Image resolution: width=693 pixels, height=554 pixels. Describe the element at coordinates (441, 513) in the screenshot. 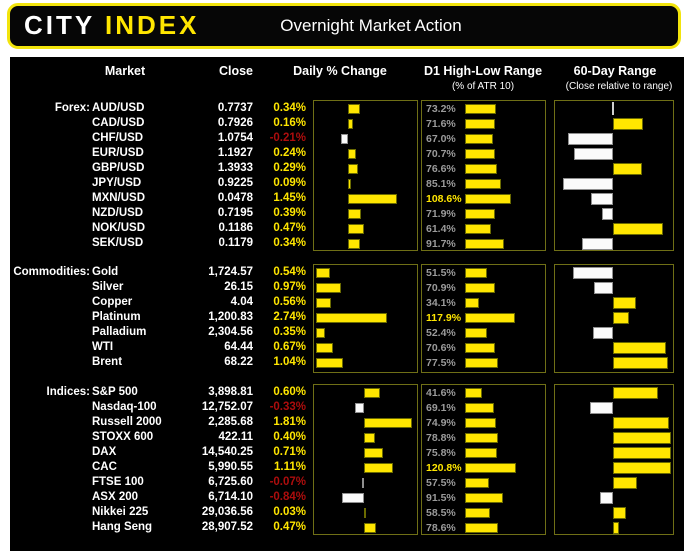

I see `atr-pct-label: 58.5%` at that location.